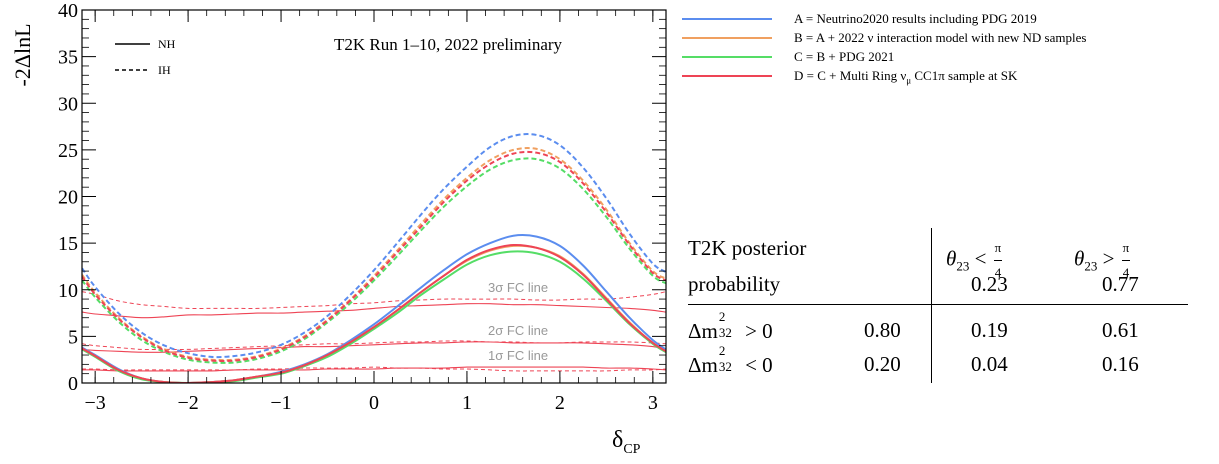 This screenshot has height=464, width=1219. Describe the element at coordinates (95, 403) in the screenshot. I see `x-tick-label: −3` at that location.